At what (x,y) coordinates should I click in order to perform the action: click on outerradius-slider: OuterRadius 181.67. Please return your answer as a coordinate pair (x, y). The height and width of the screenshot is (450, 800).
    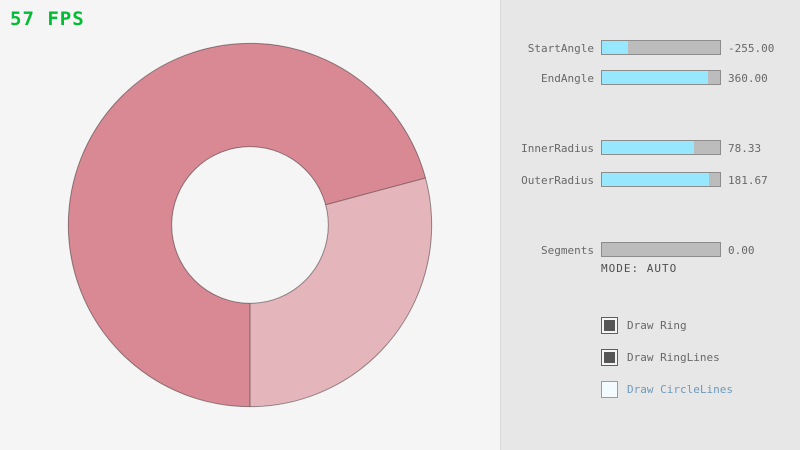
    Looking at the image, I should click on (644, 179).